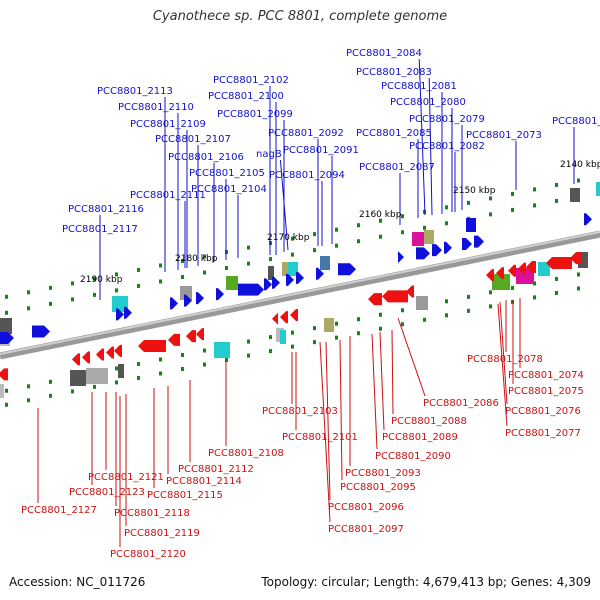 The width and height of the screenshot is (600, 600). Describe the element at coordinates (246, 96) in the screenshot. I see `gene-label-top: PCC8801_2100` at that location.